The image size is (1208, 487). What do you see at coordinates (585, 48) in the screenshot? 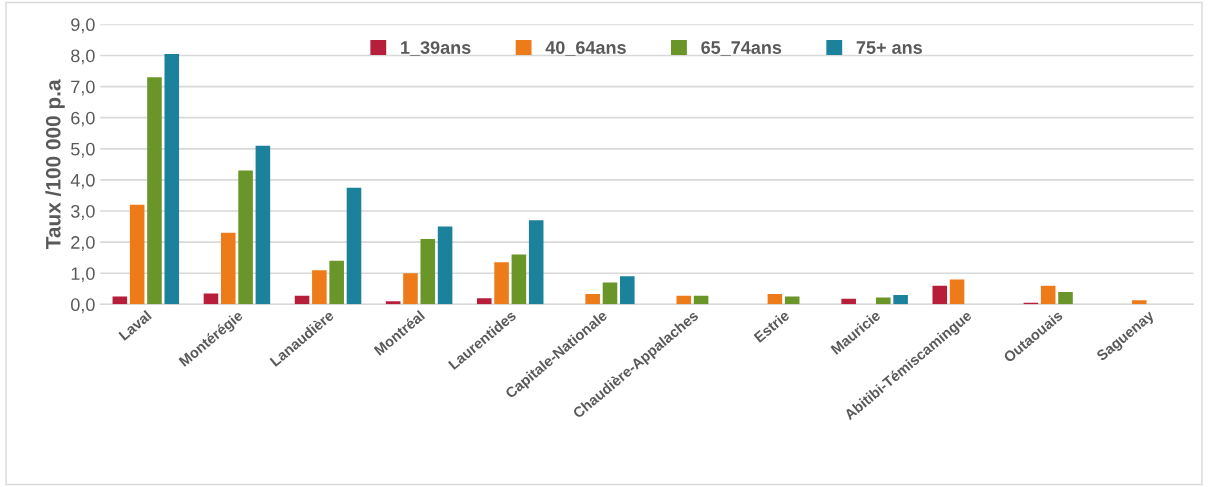
I see `legend-label: 40_64ans` at bounding box center [585, 48].